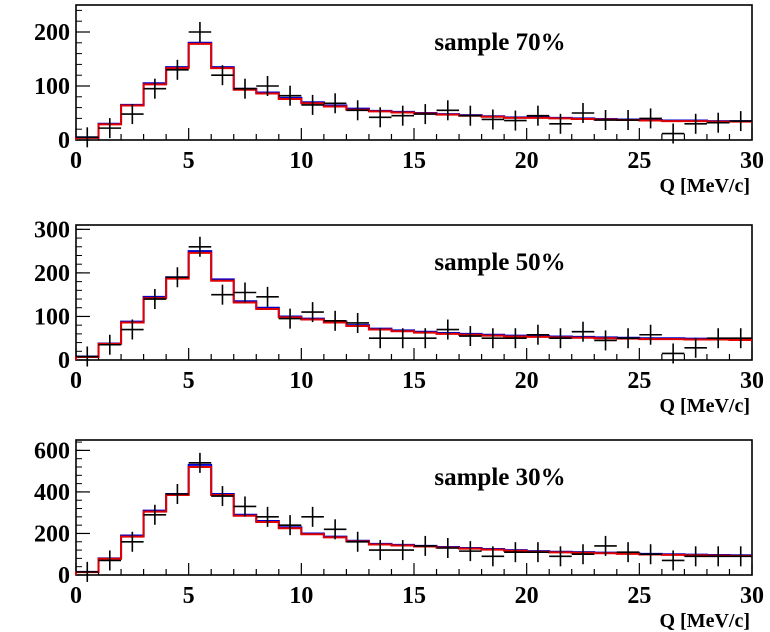  I want to click on panel-title: sample 50%, so click(499, 262).